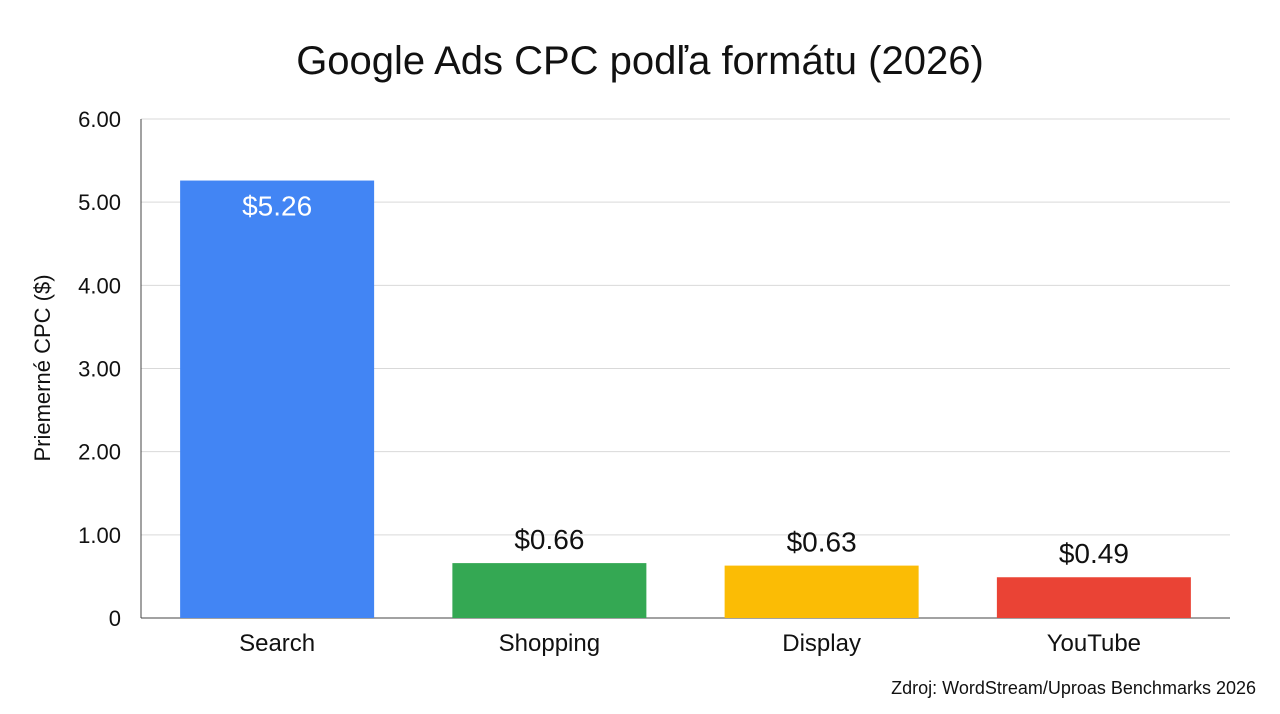 This screenshot has height=714, width=1280. I want to click on y-tick-label: 6.00, so click(99, 119).